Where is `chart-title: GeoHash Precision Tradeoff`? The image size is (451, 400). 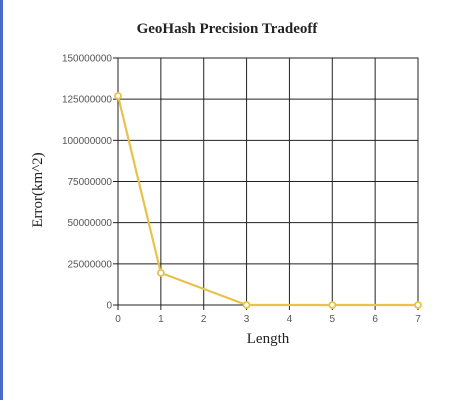 chart-title: GeoHash Precision Tradeoff is located at coordinates (228, 29).